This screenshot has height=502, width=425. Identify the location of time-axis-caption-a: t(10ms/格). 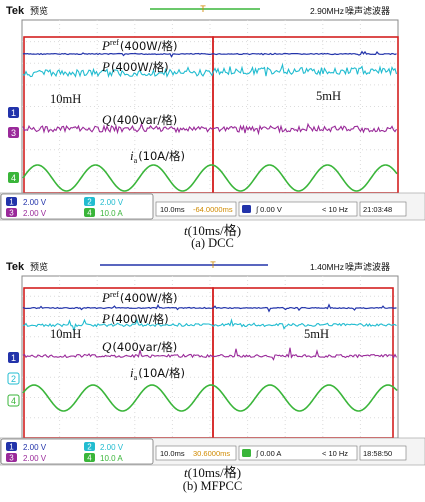
(212, 230).